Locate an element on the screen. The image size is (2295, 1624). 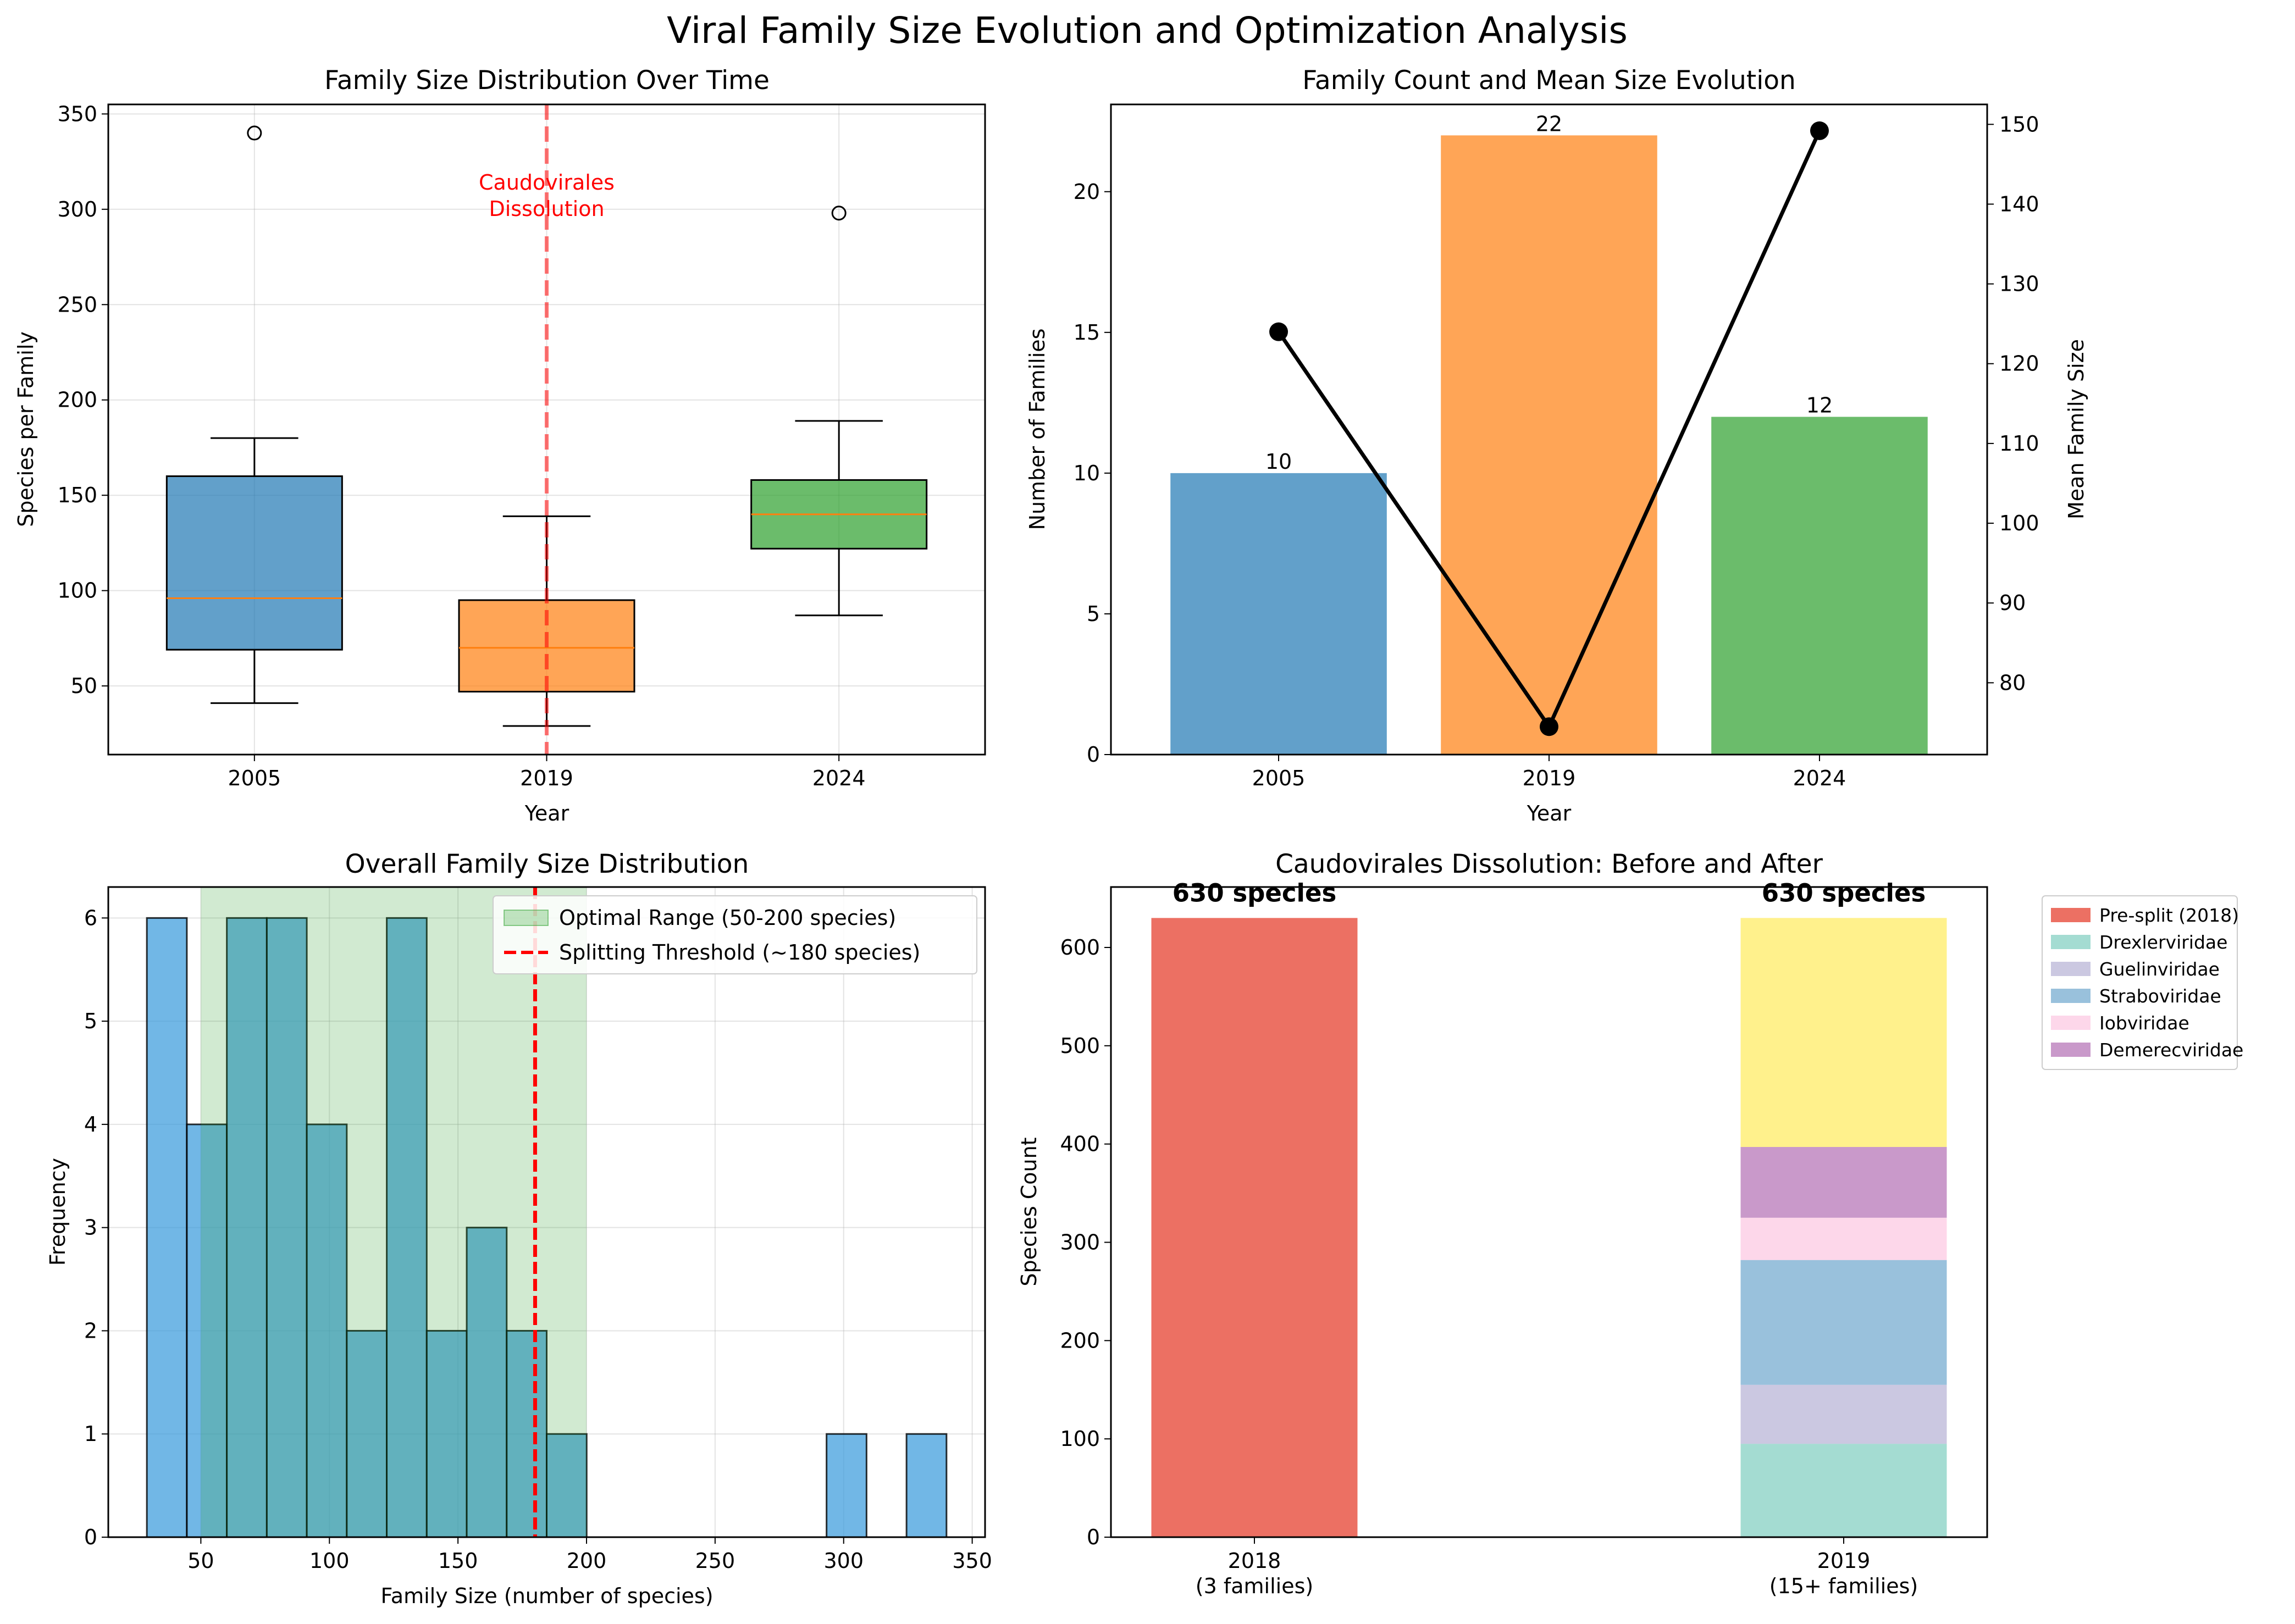
count-mean-title: Family Count and Mean Size Evolution is located at coordinates (1549, 80).